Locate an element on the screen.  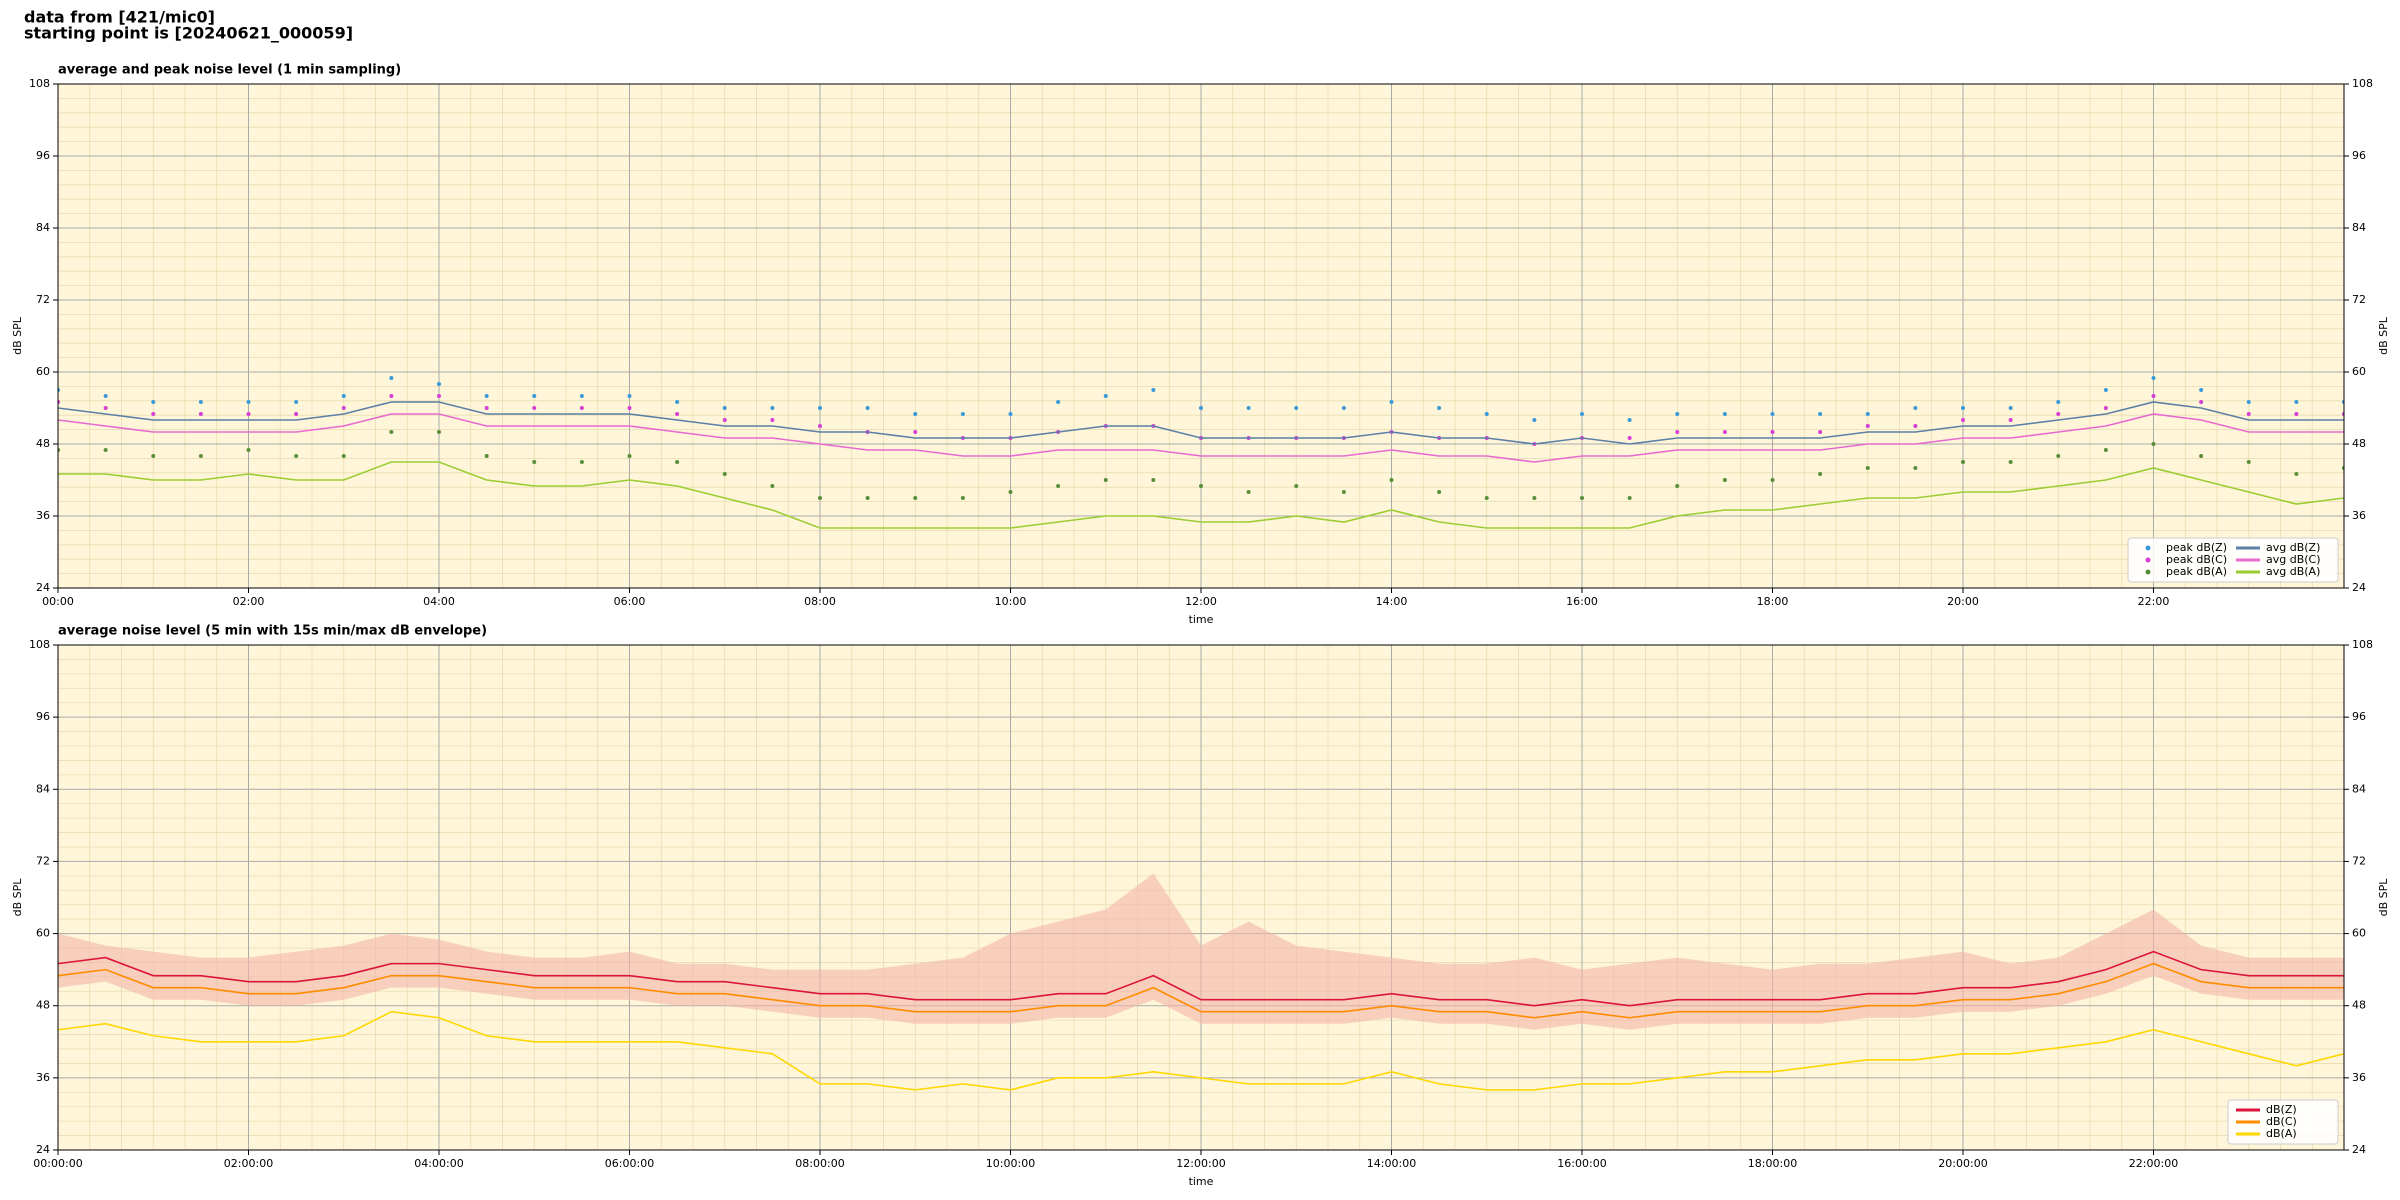
x-tick-label: 08:00:00 is located at coordinates (819, 1163).